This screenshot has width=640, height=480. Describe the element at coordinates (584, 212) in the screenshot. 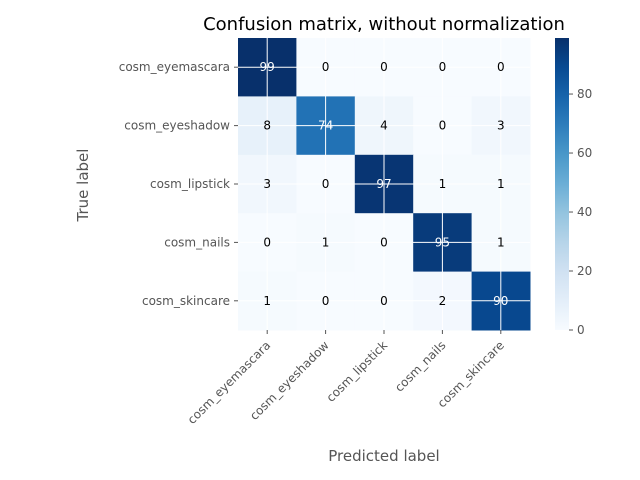

I see `colorbar-tick-label: 40` at that location.